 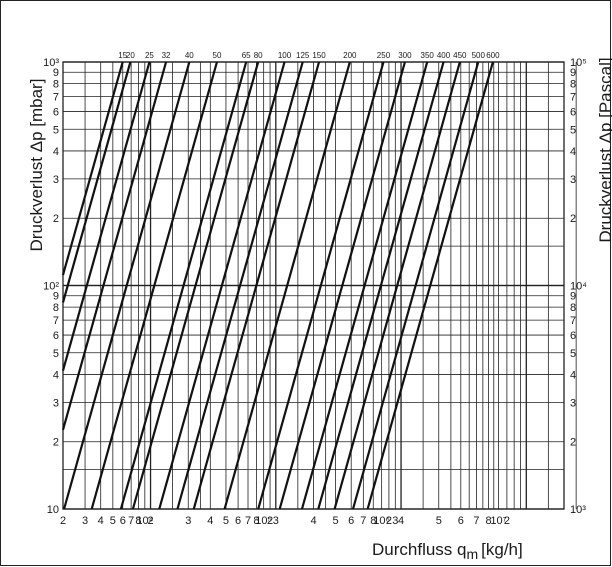 What do you see at coordinates (578, 510) in the screenshot?
I see `y-right-tick-label: 10³` at bounding box center [578, 510].